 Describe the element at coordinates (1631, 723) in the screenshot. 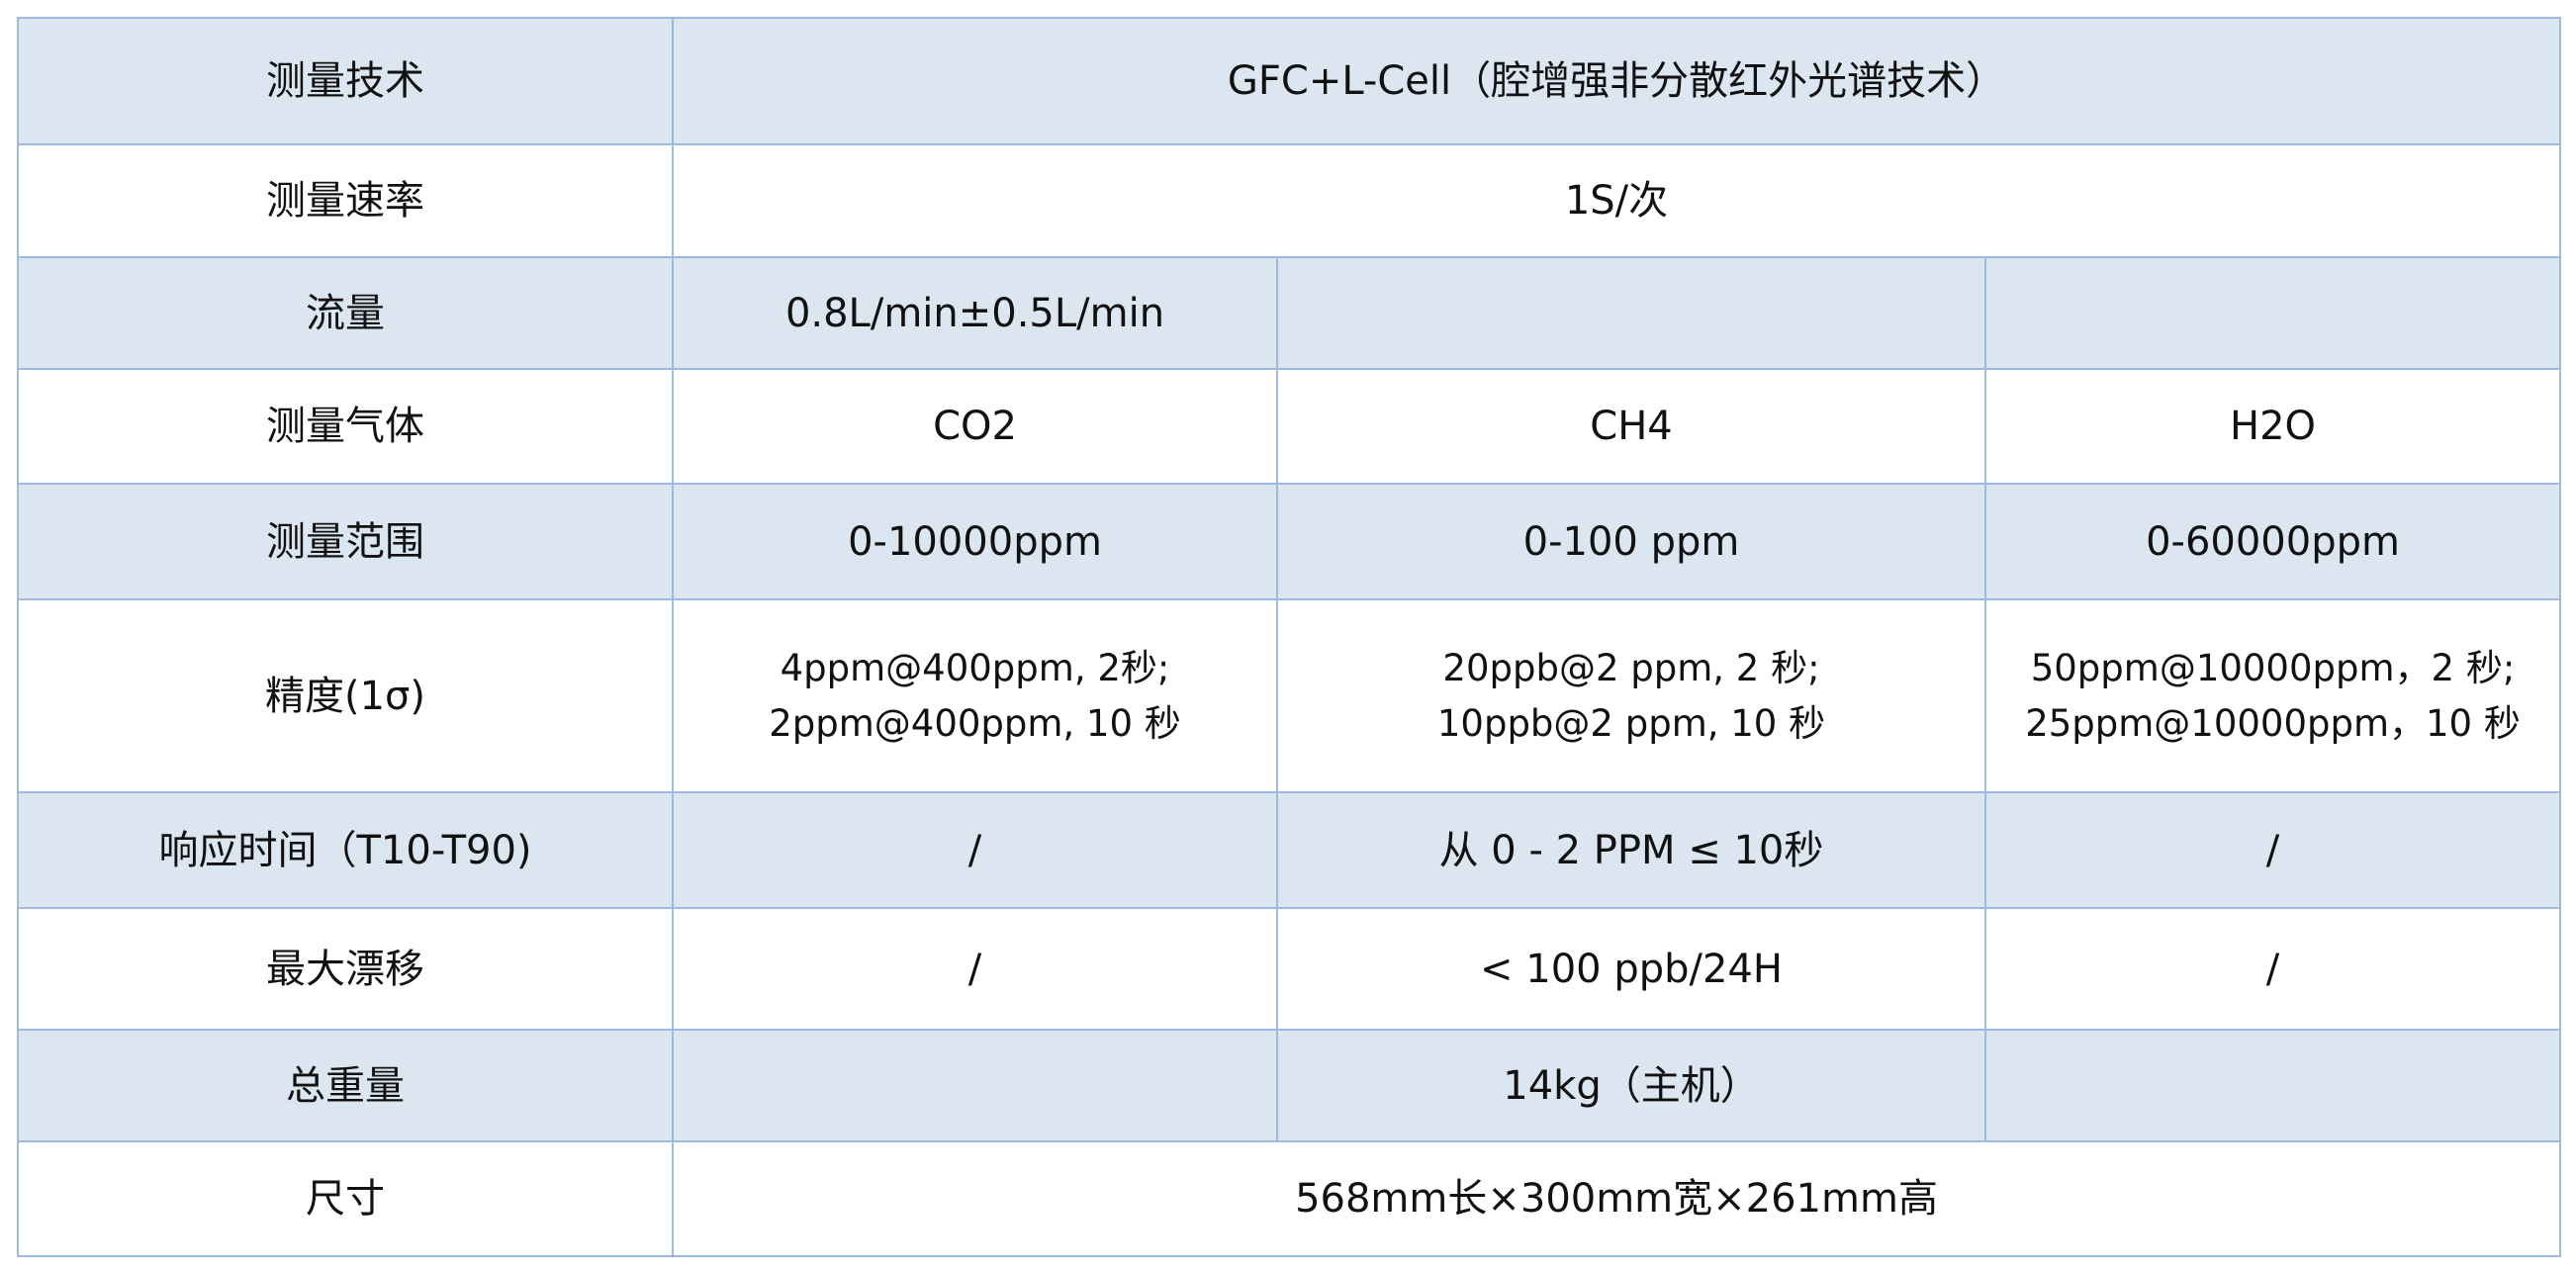

I see `line: 10ppb@2 ppm, 10 秒` at that location.